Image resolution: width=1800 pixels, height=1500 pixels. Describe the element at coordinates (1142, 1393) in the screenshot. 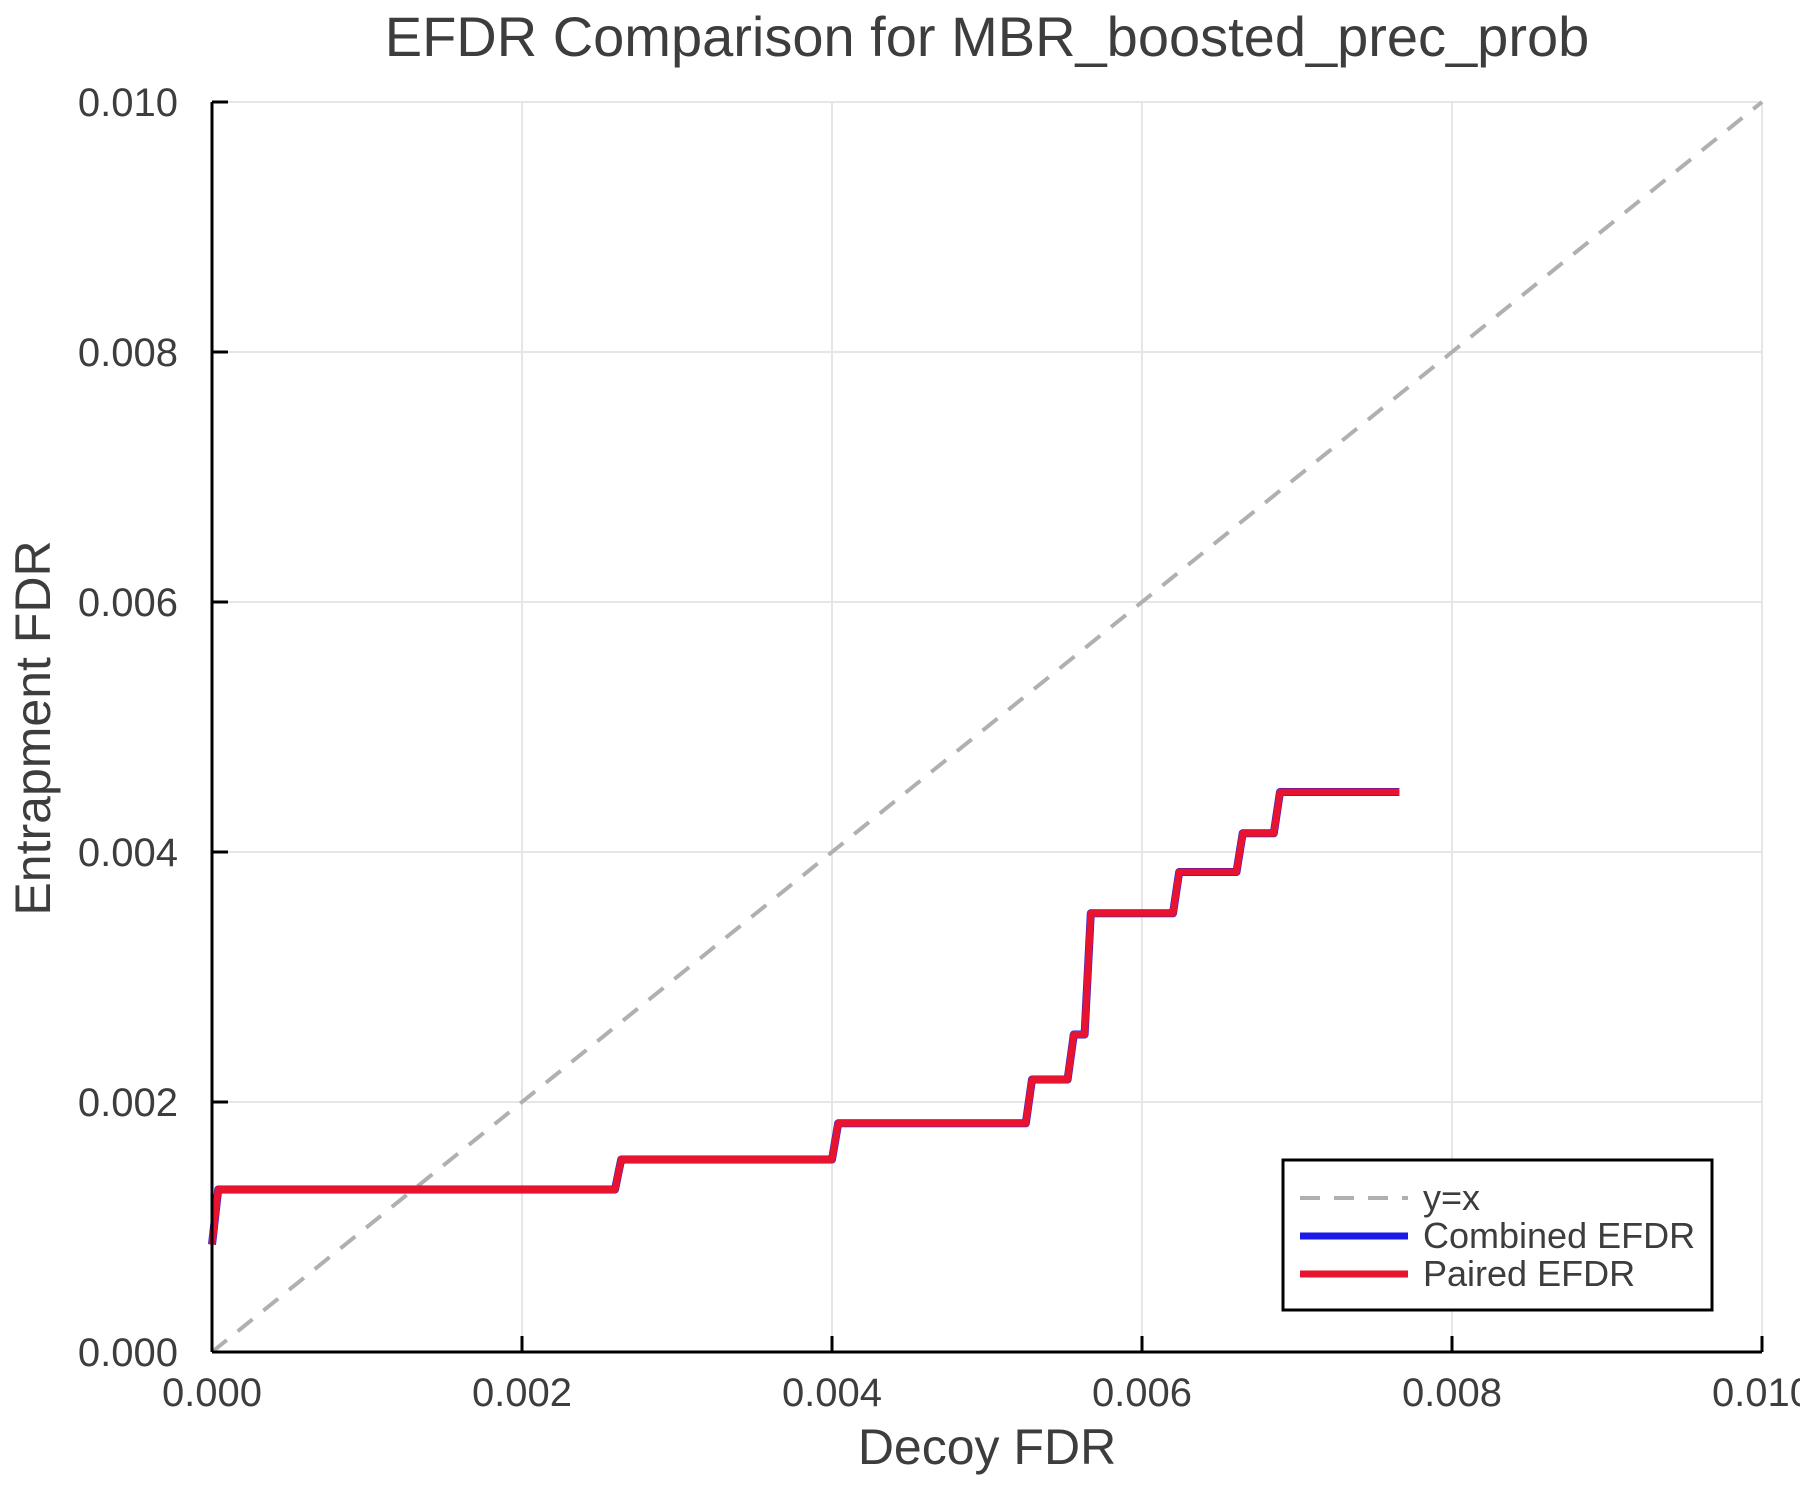

I see `x-tick-label: 0.006` at that location.